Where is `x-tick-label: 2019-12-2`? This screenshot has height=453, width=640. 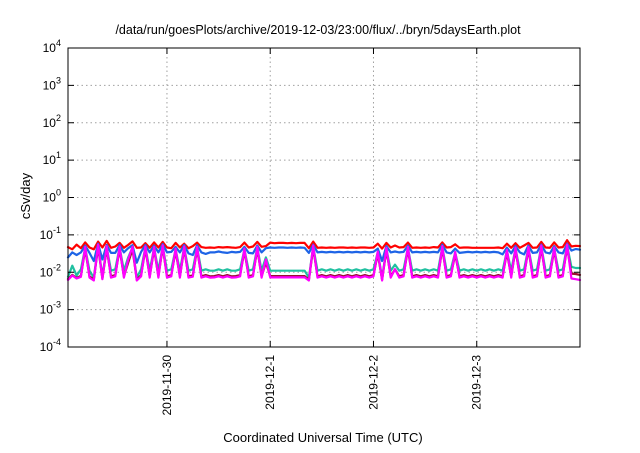
x-tick-label: 2019-12-2 is located at coordinates (373, 382).